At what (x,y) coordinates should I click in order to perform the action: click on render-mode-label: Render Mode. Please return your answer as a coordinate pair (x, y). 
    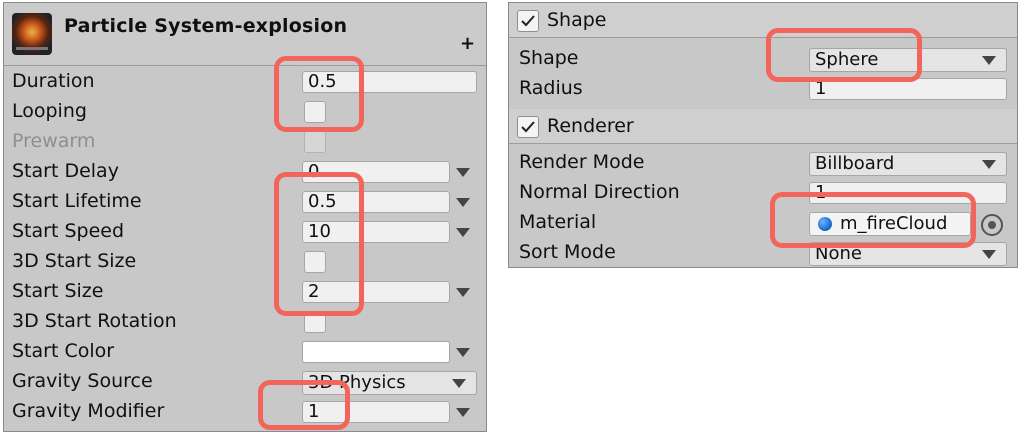
    Looking at the image, I should click on (582, 162).